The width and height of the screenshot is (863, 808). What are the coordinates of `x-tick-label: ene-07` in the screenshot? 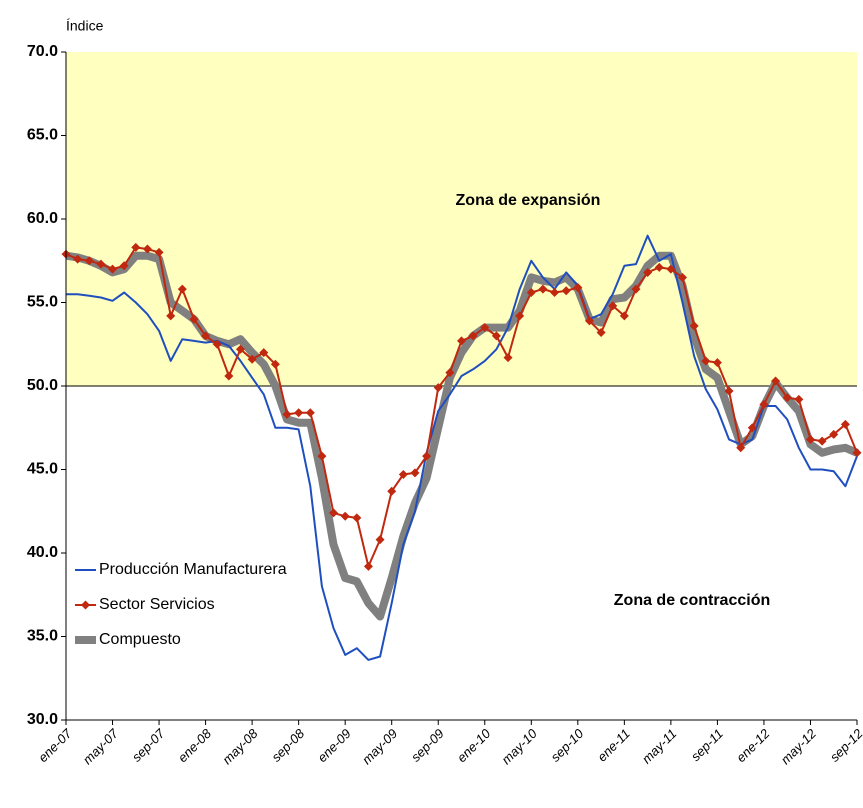 It's located at (55, 745).